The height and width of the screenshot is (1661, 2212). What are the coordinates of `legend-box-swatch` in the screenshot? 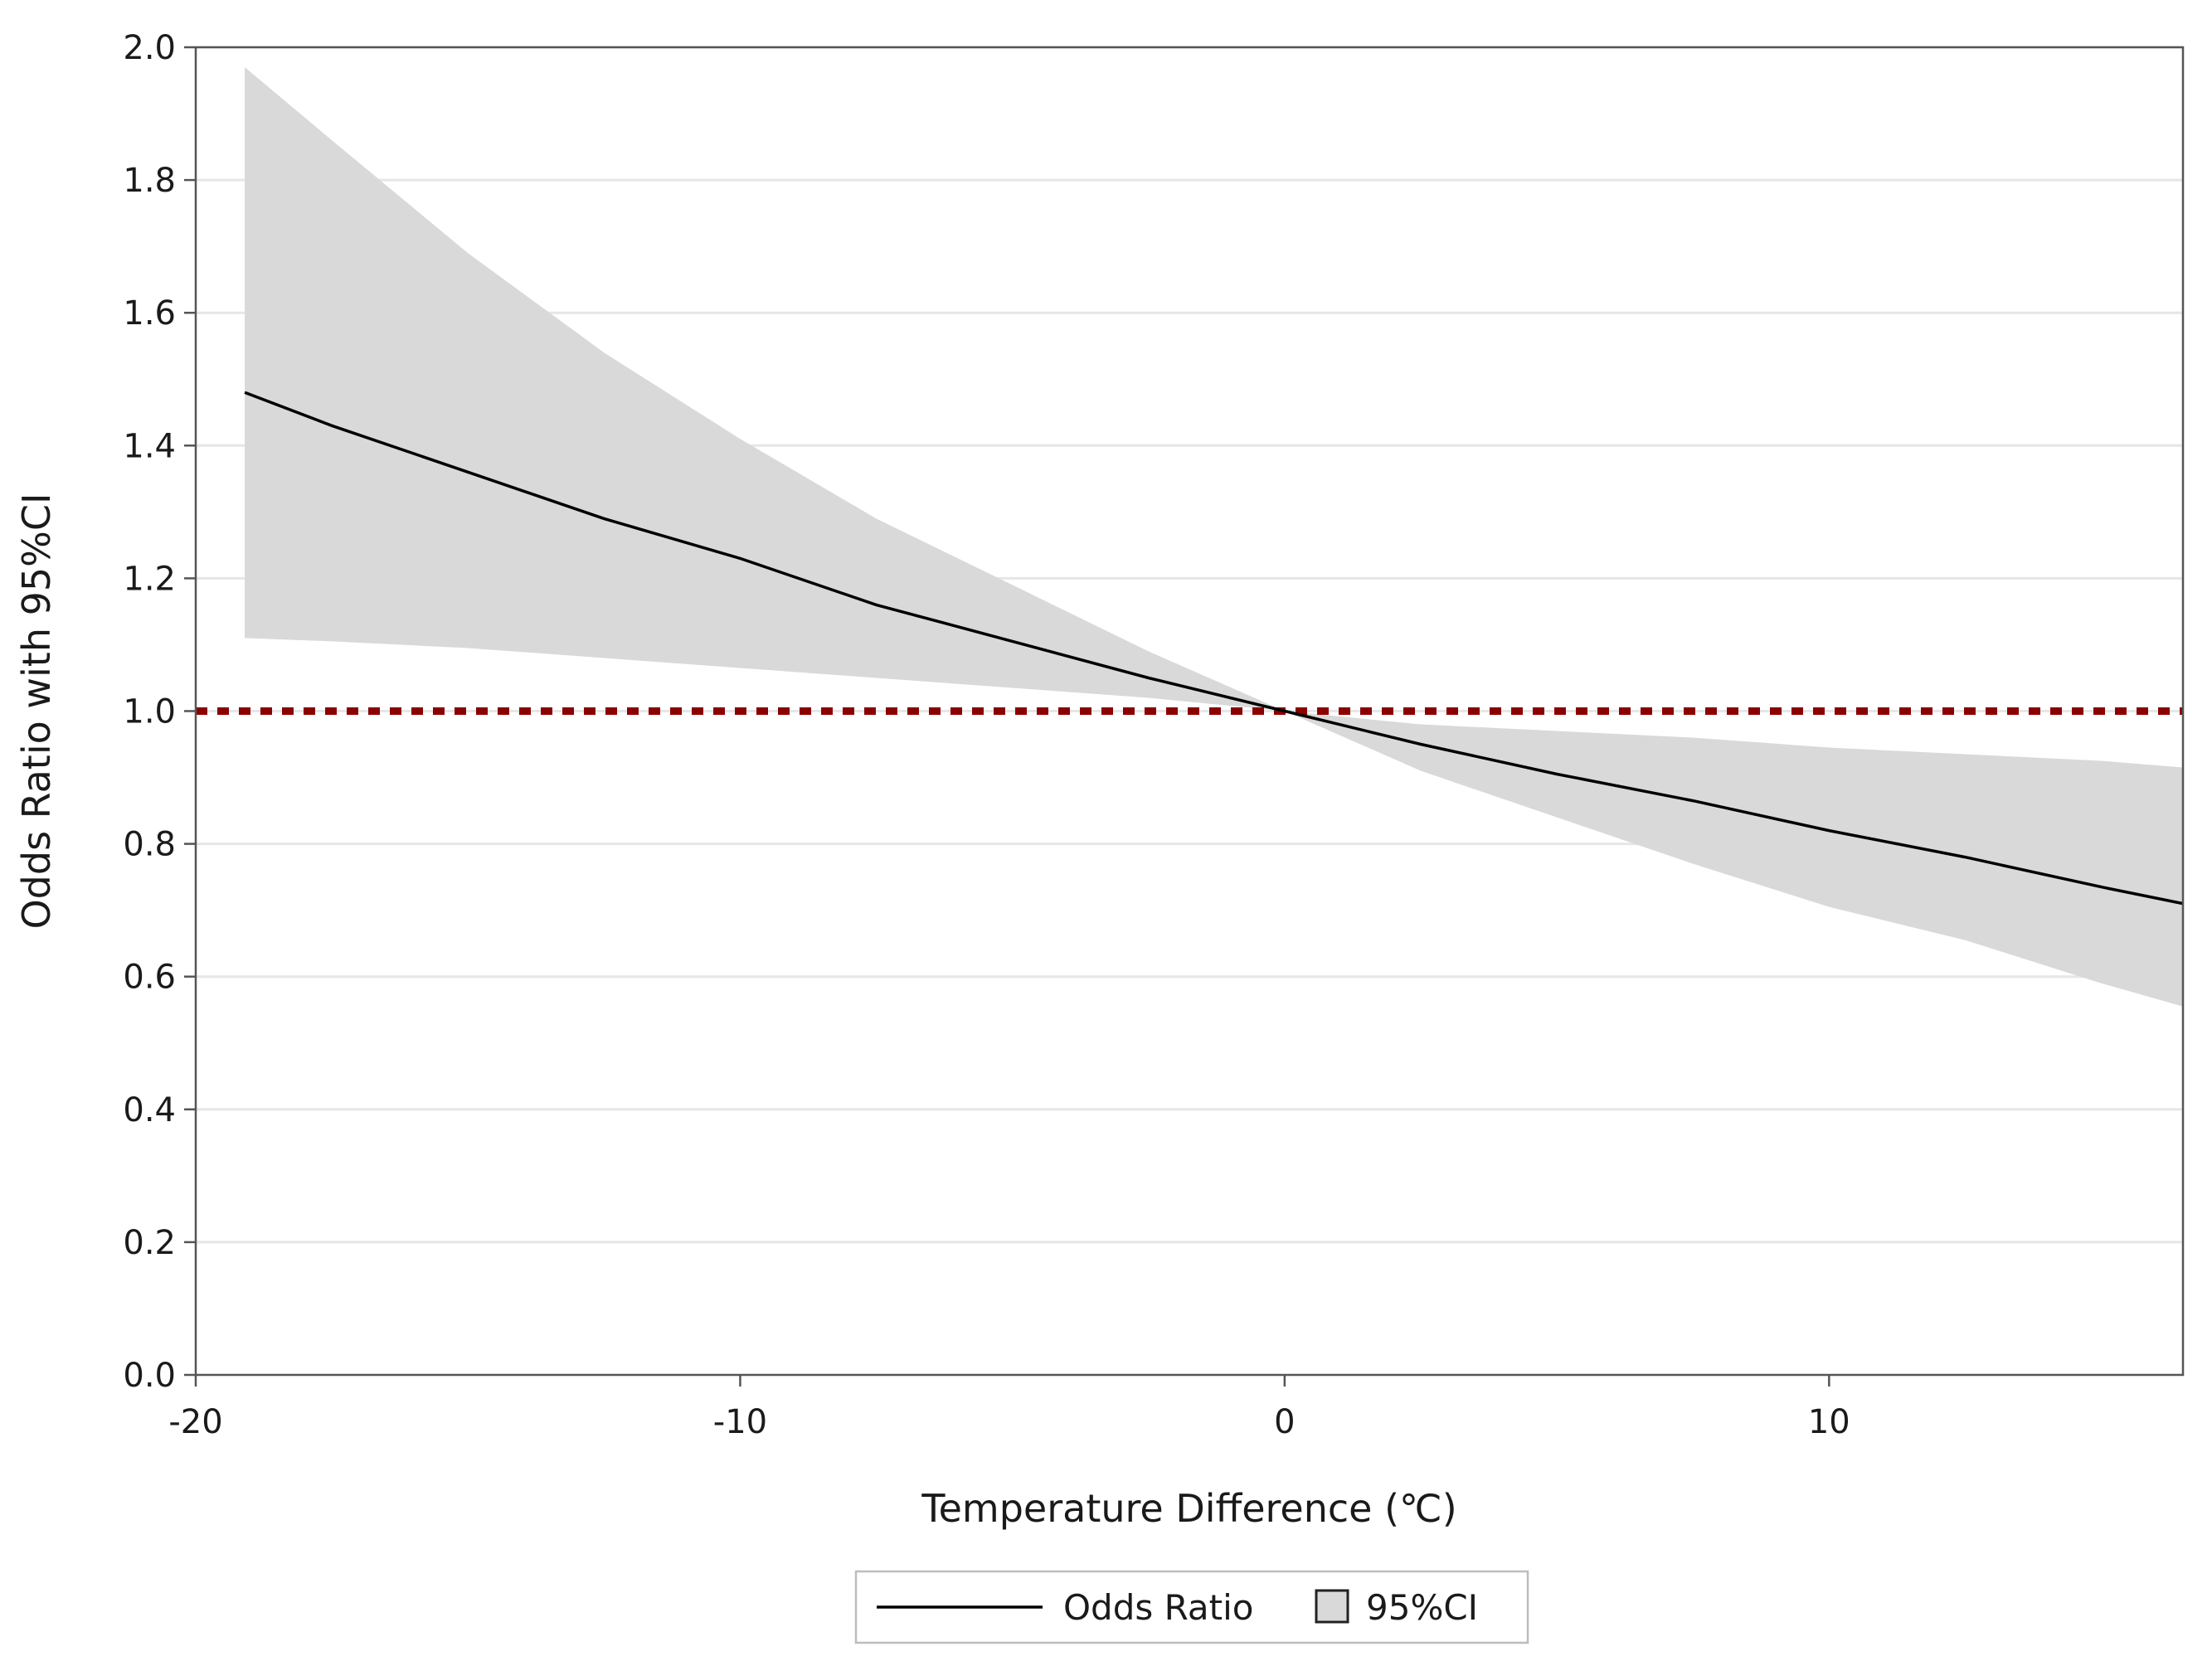 It's located at (1332, 1606).